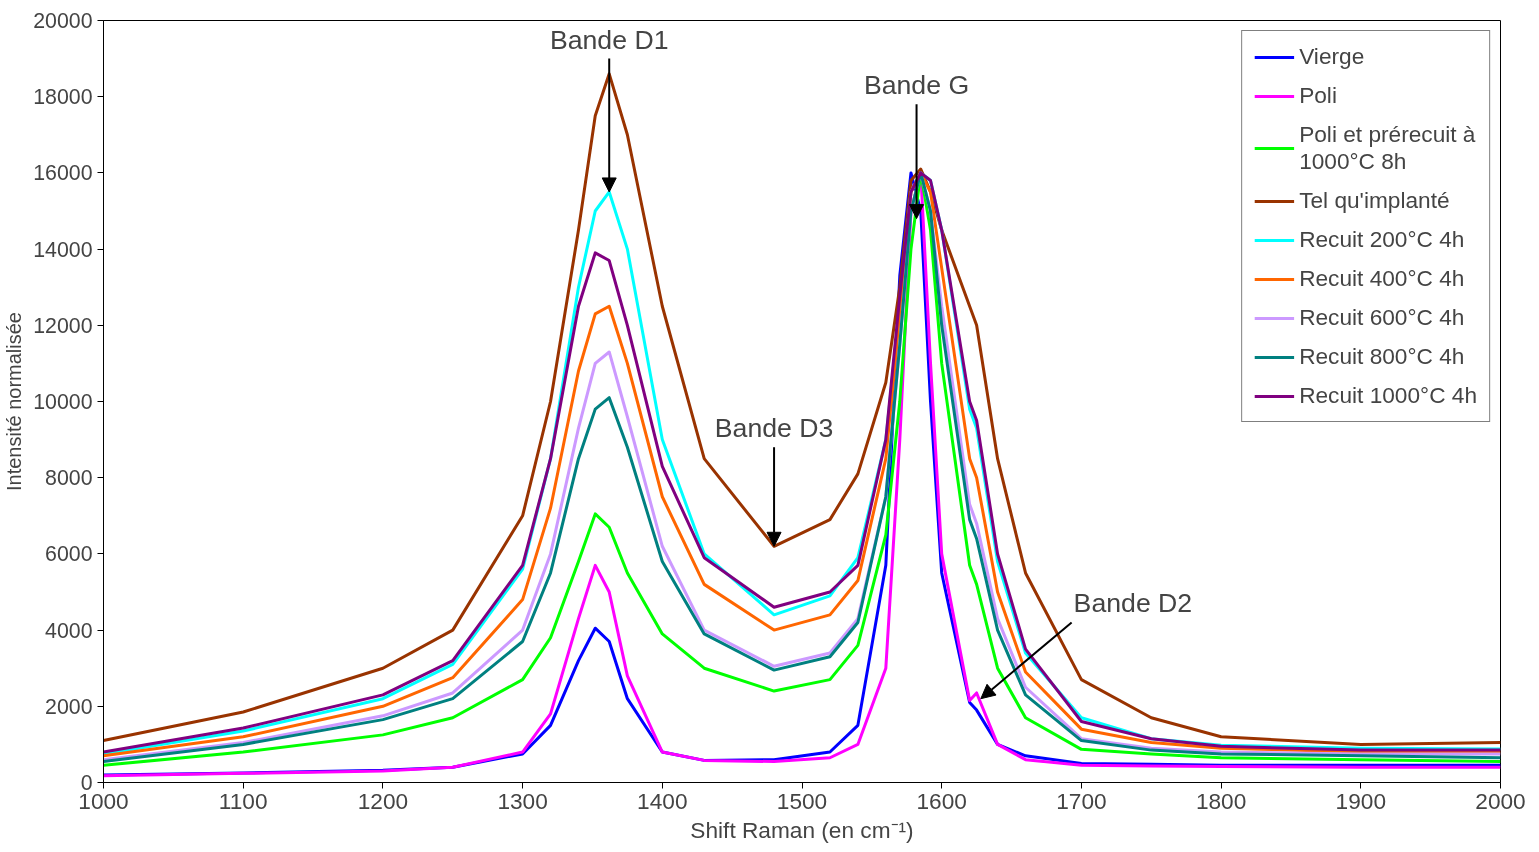 This screenshot has height=852, width=1539. I want to click on legend-label: Vierge, so click(1332, 56).